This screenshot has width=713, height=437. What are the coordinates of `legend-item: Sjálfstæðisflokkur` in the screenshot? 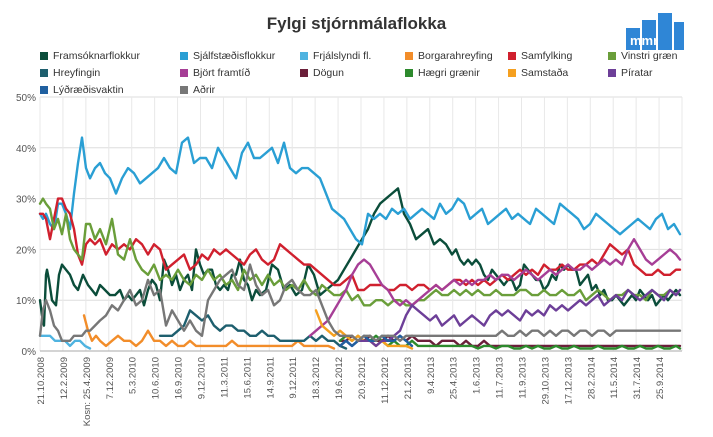 It's located at (227, 56).